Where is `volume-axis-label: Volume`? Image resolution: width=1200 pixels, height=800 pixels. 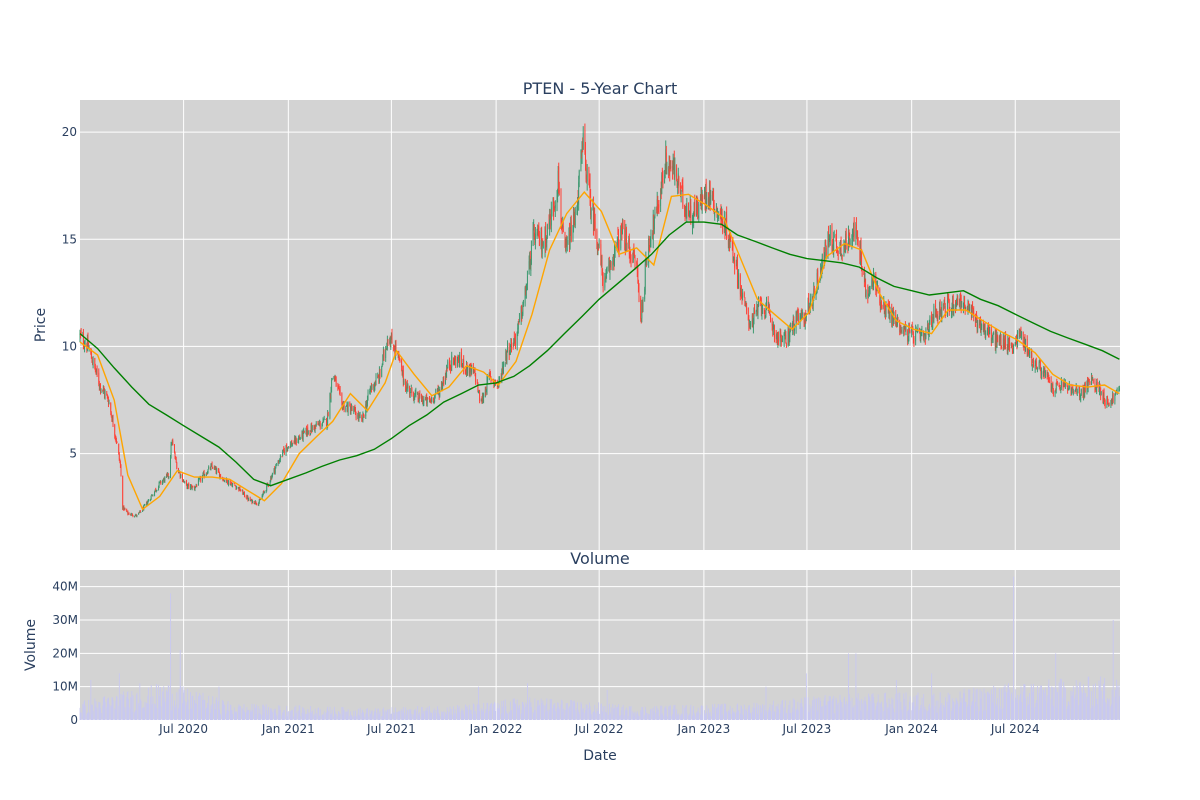
volume-axis-label: Volume is located at coordinates (31, 645).